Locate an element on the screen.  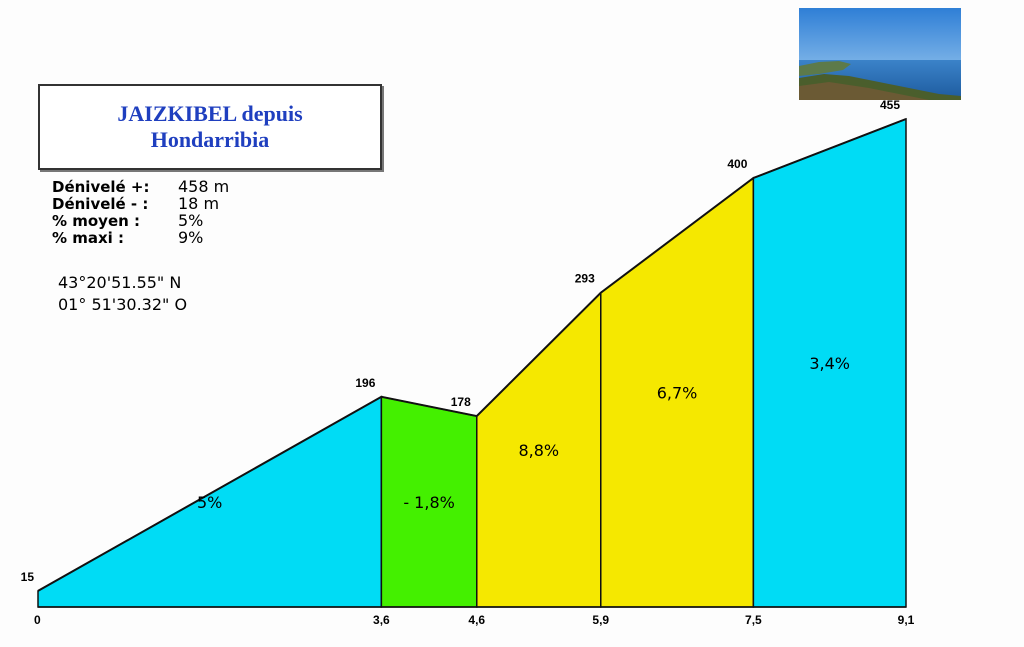
landscape-photo is located at coordinates (880, 54).